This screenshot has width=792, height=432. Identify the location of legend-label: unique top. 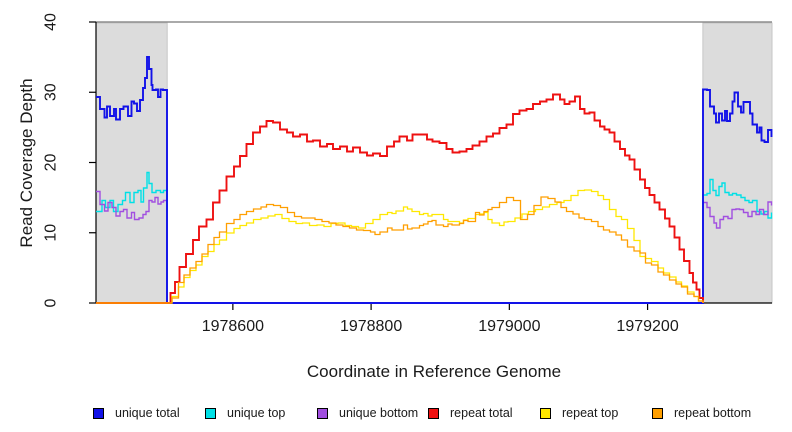
(256, 413).